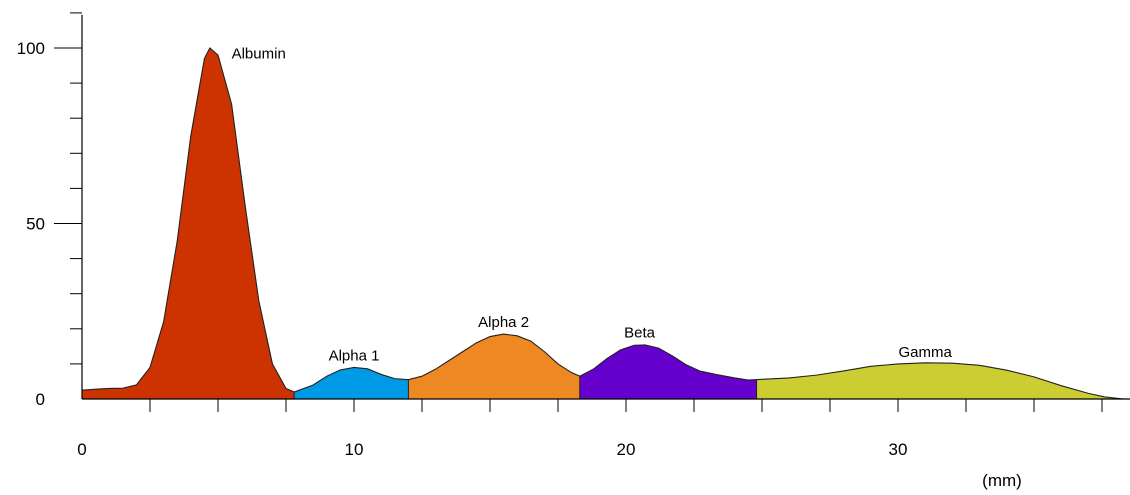  Describe the element at coordinates (35, 224) in the screenshot. I see `y-tick-label: 50` at that location.